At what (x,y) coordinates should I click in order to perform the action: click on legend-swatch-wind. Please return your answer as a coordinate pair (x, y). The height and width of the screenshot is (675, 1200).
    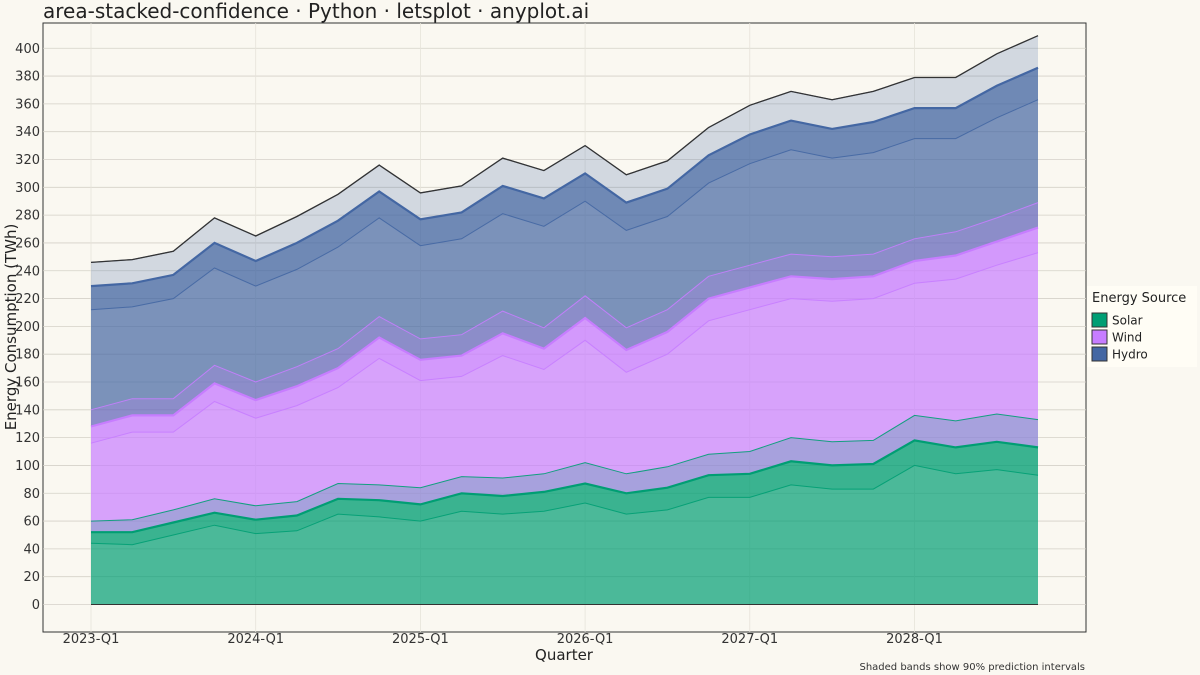
    Looking at the image, I should click on (1099, 337).